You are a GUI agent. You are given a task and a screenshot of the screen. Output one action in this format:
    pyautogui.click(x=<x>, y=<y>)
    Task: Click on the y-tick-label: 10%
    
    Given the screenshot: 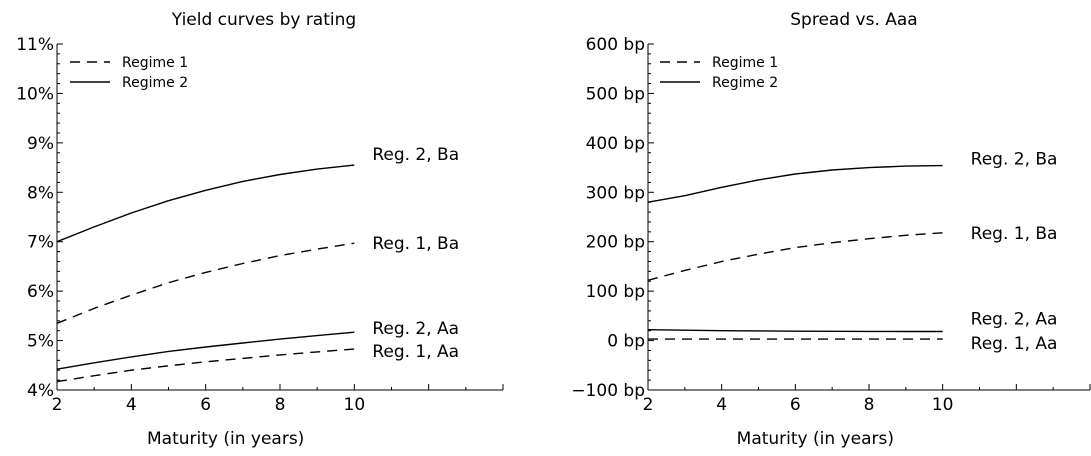 What is the action you would take?
    pyautogui.click(x=35, y=94)
    